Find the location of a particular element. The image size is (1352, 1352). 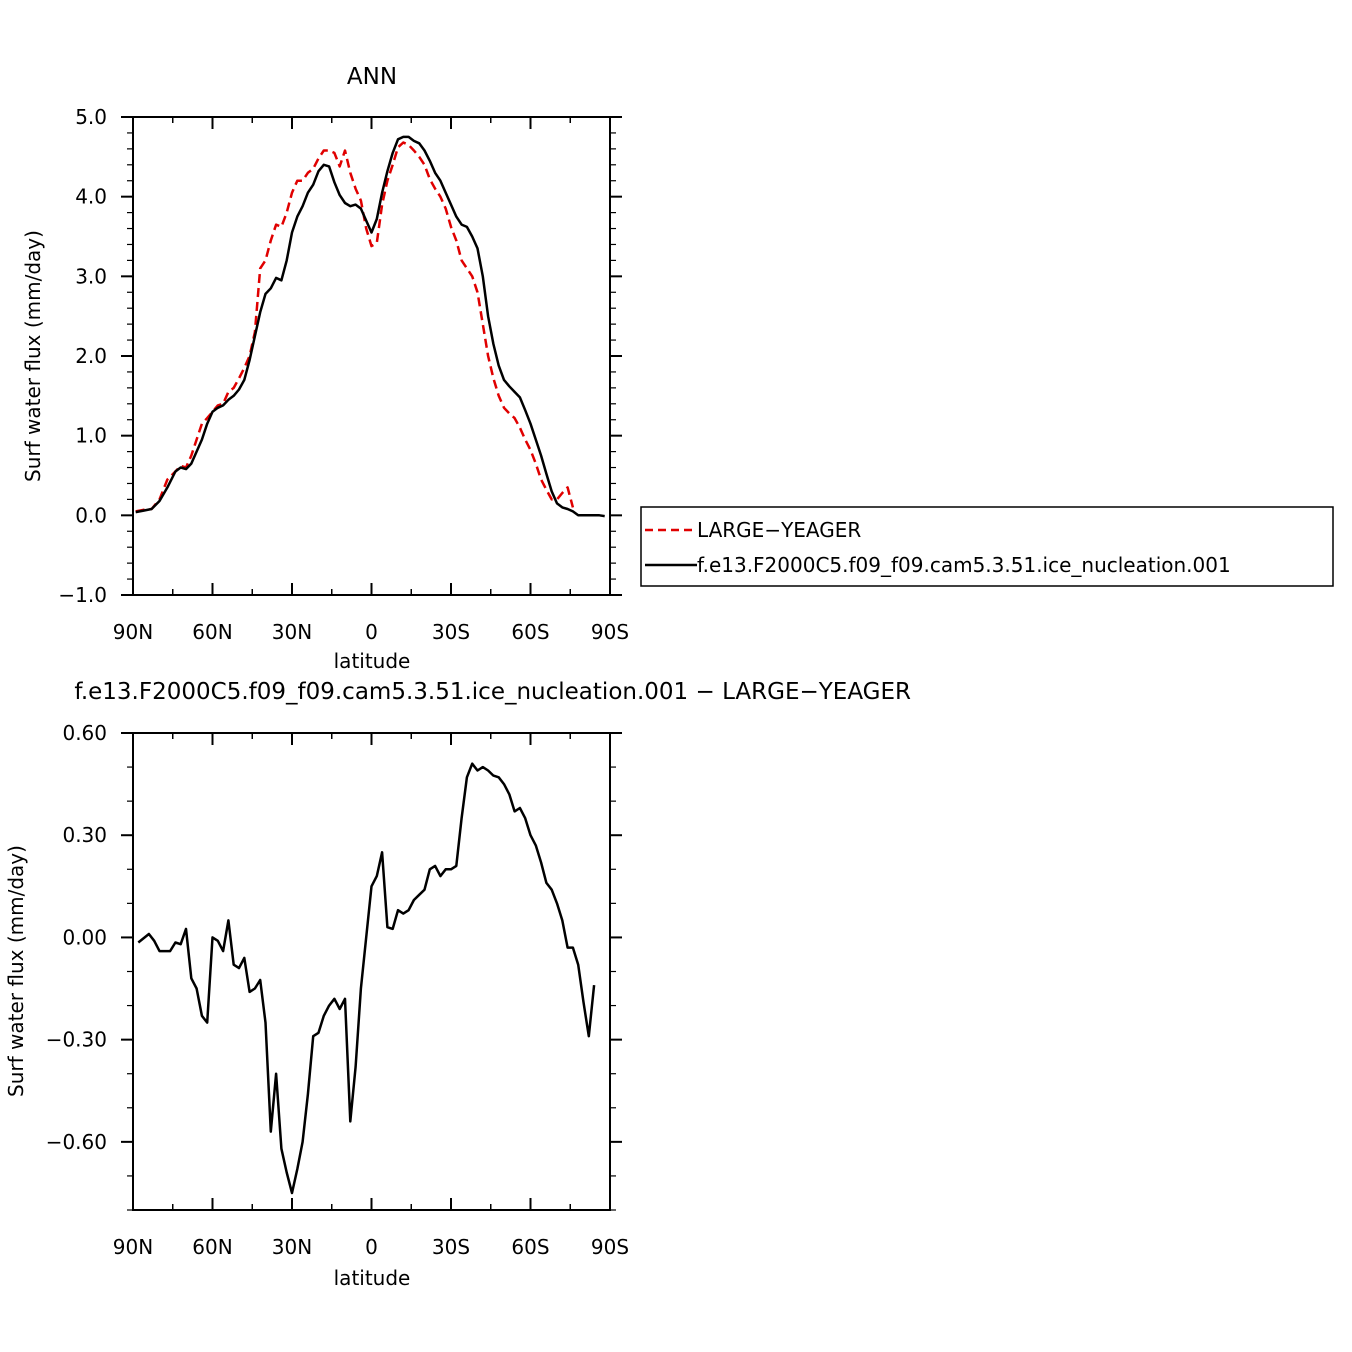

legend-box is located at coordinates (987, 546).